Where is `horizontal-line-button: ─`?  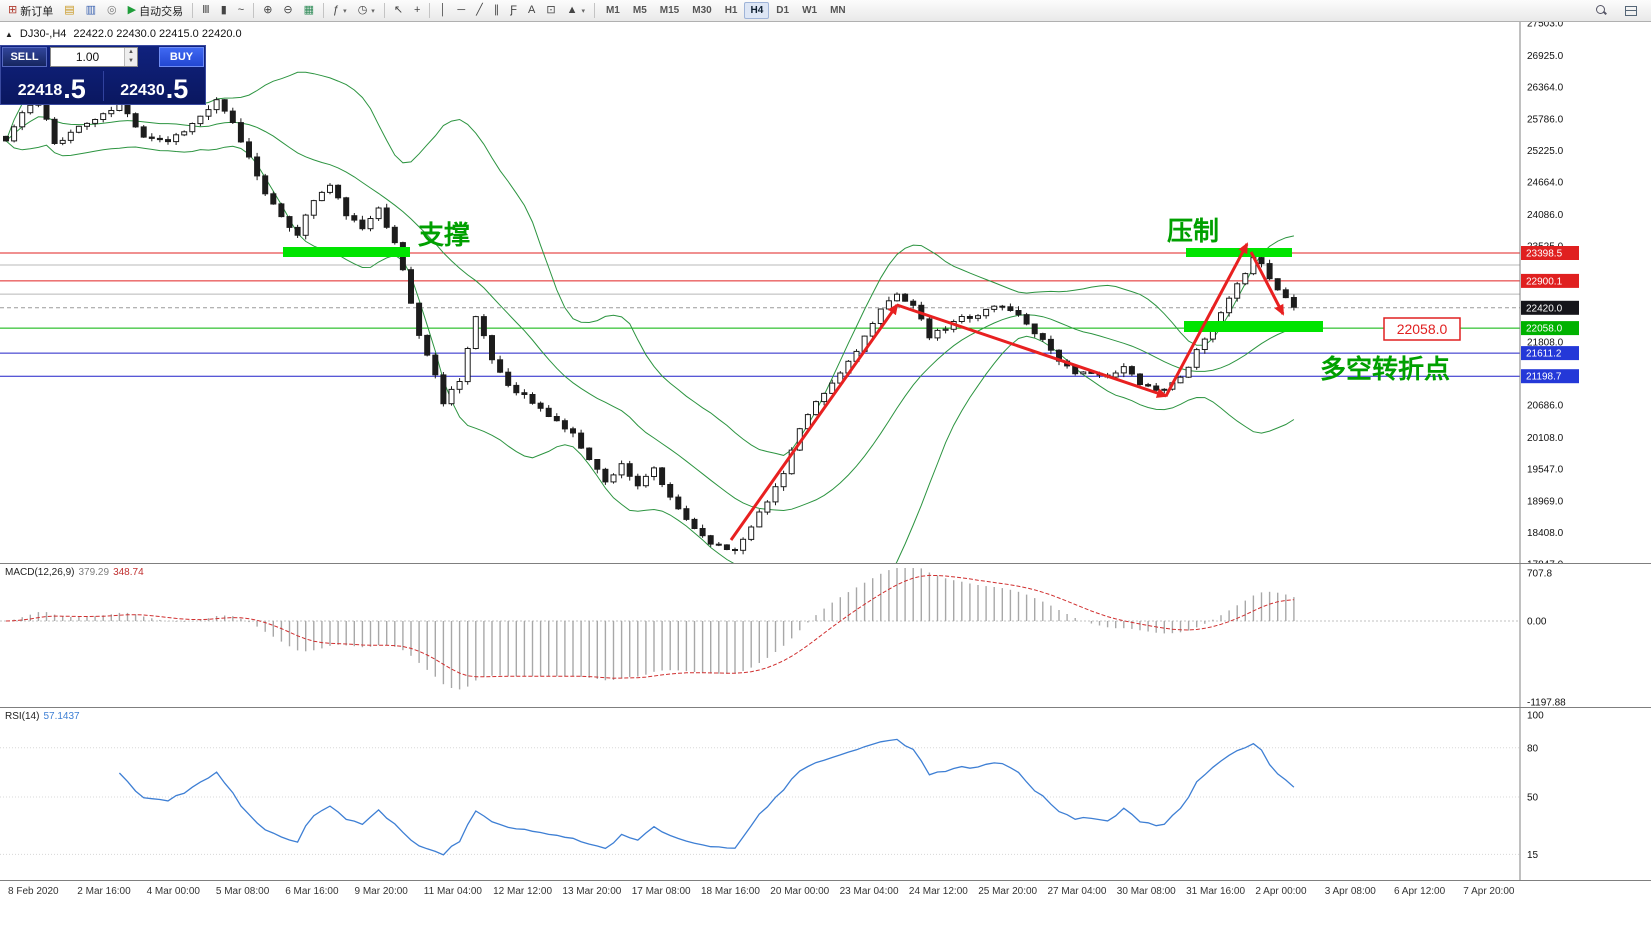
horizontal-line-button: ─ is located at coordinates (461, 11).